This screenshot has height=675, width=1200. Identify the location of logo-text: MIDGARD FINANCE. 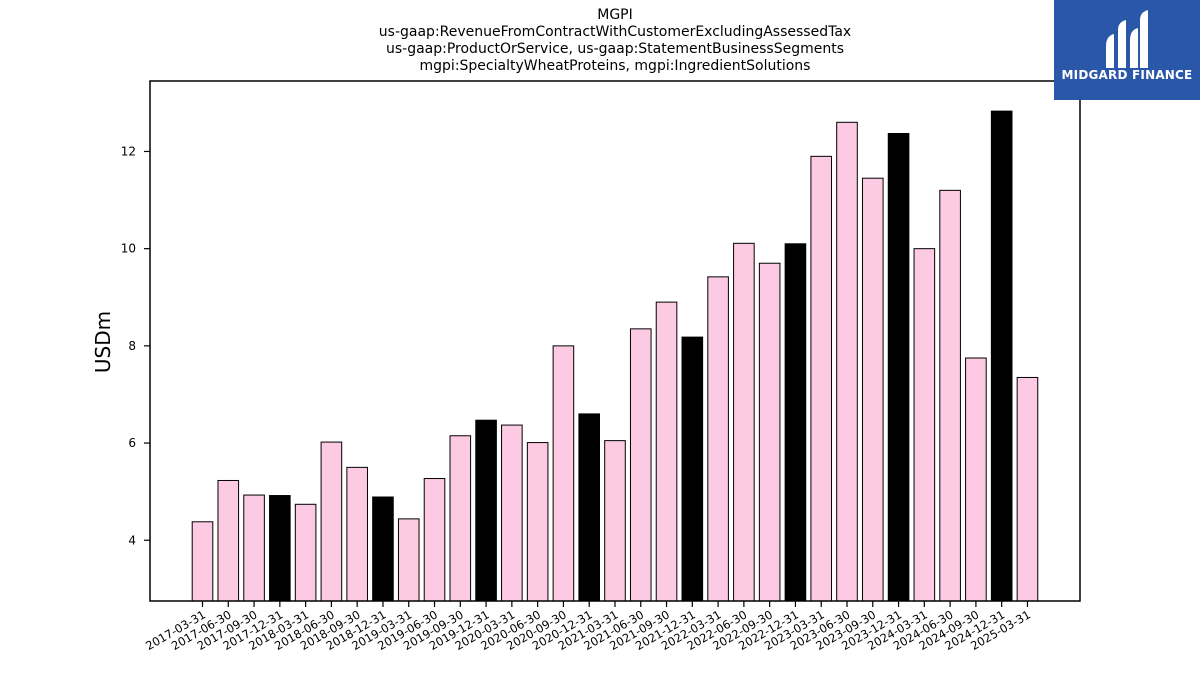
(1127, 75).